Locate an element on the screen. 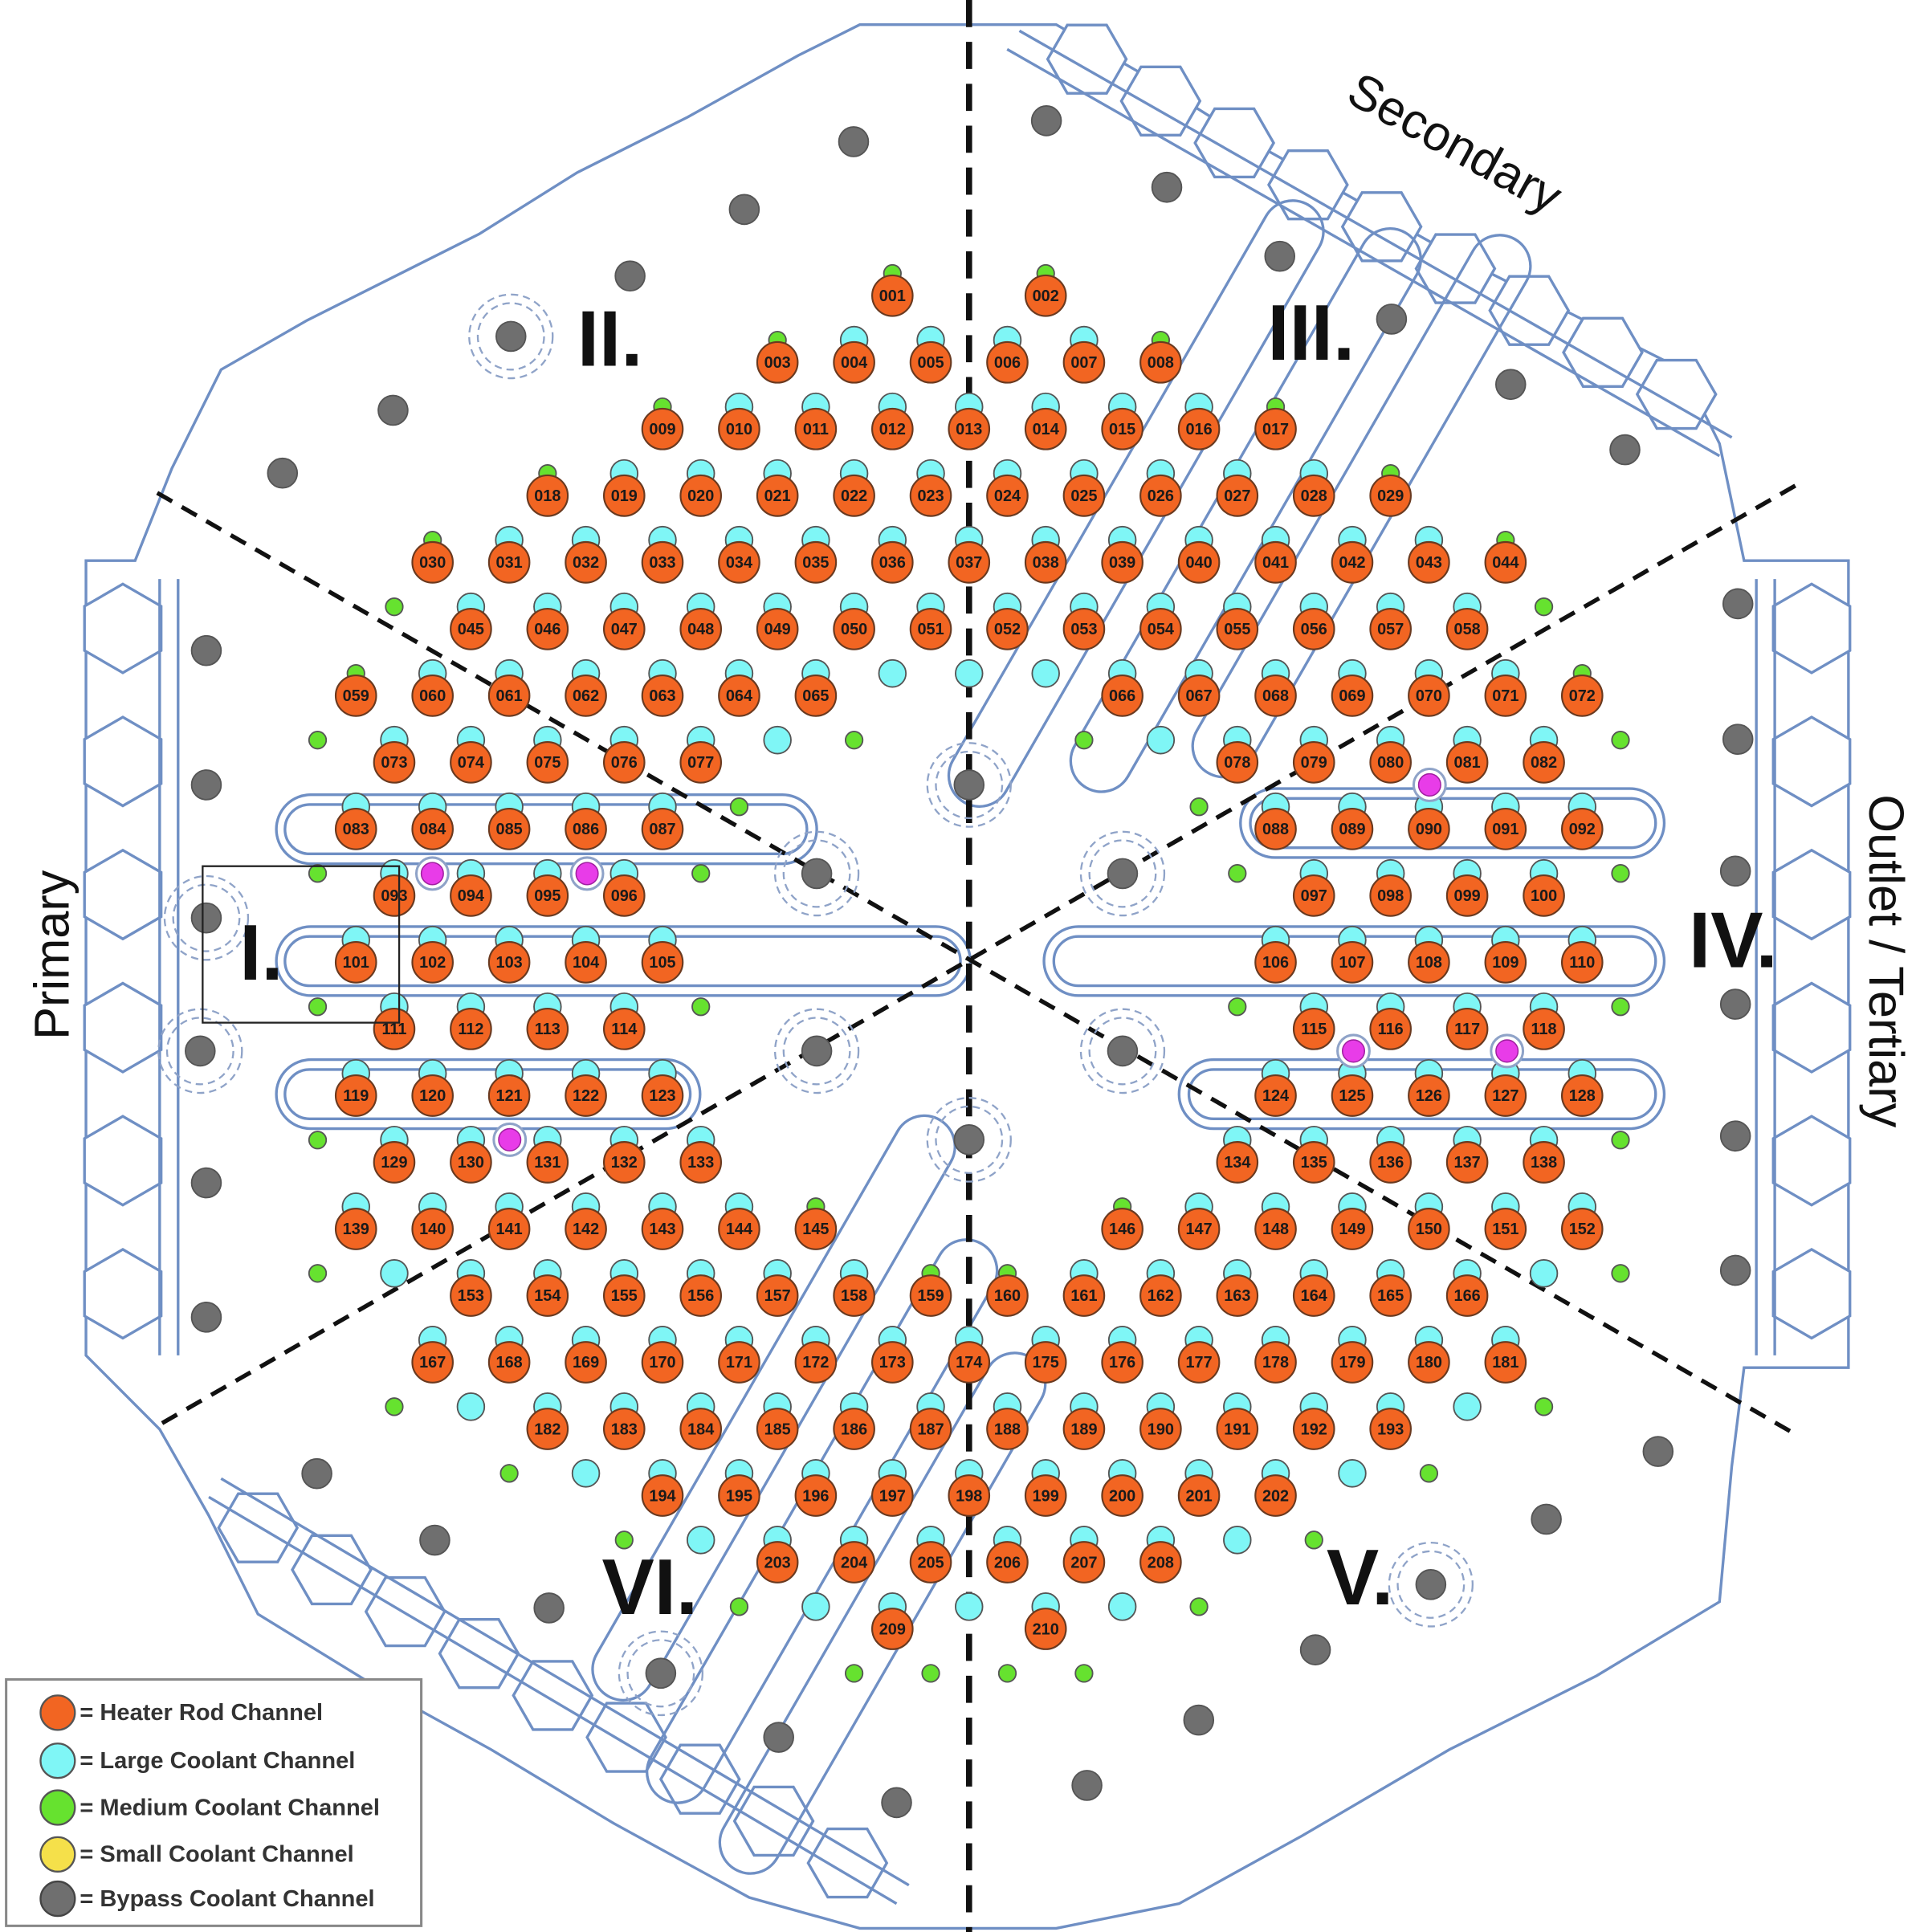  heater-label: 082 is located at coordinates (1544, 763).